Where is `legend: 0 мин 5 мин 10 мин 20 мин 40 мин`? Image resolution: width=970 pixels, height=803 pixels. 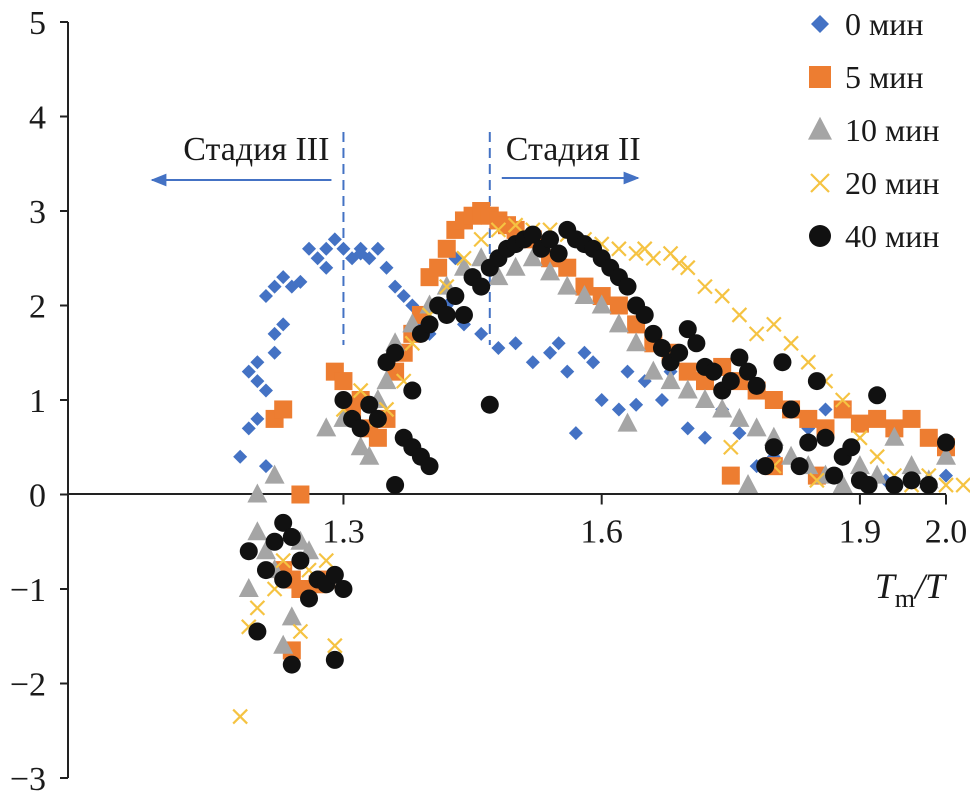 legend: 0 мин 5 мин 10 мин 20 мин 40 мин is located at coordinates (874, 130).